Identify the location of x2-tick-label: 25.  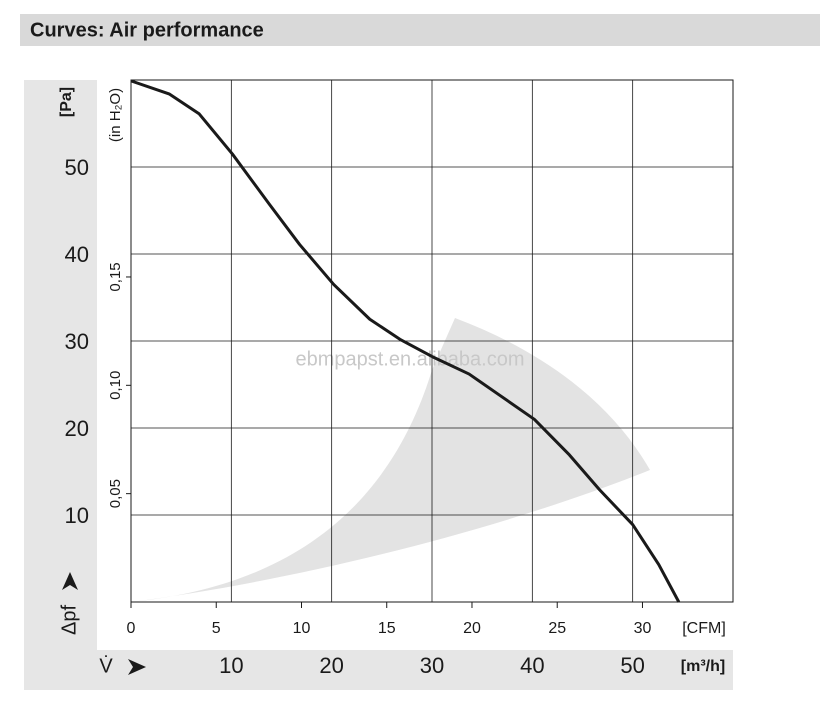
(557, 628).